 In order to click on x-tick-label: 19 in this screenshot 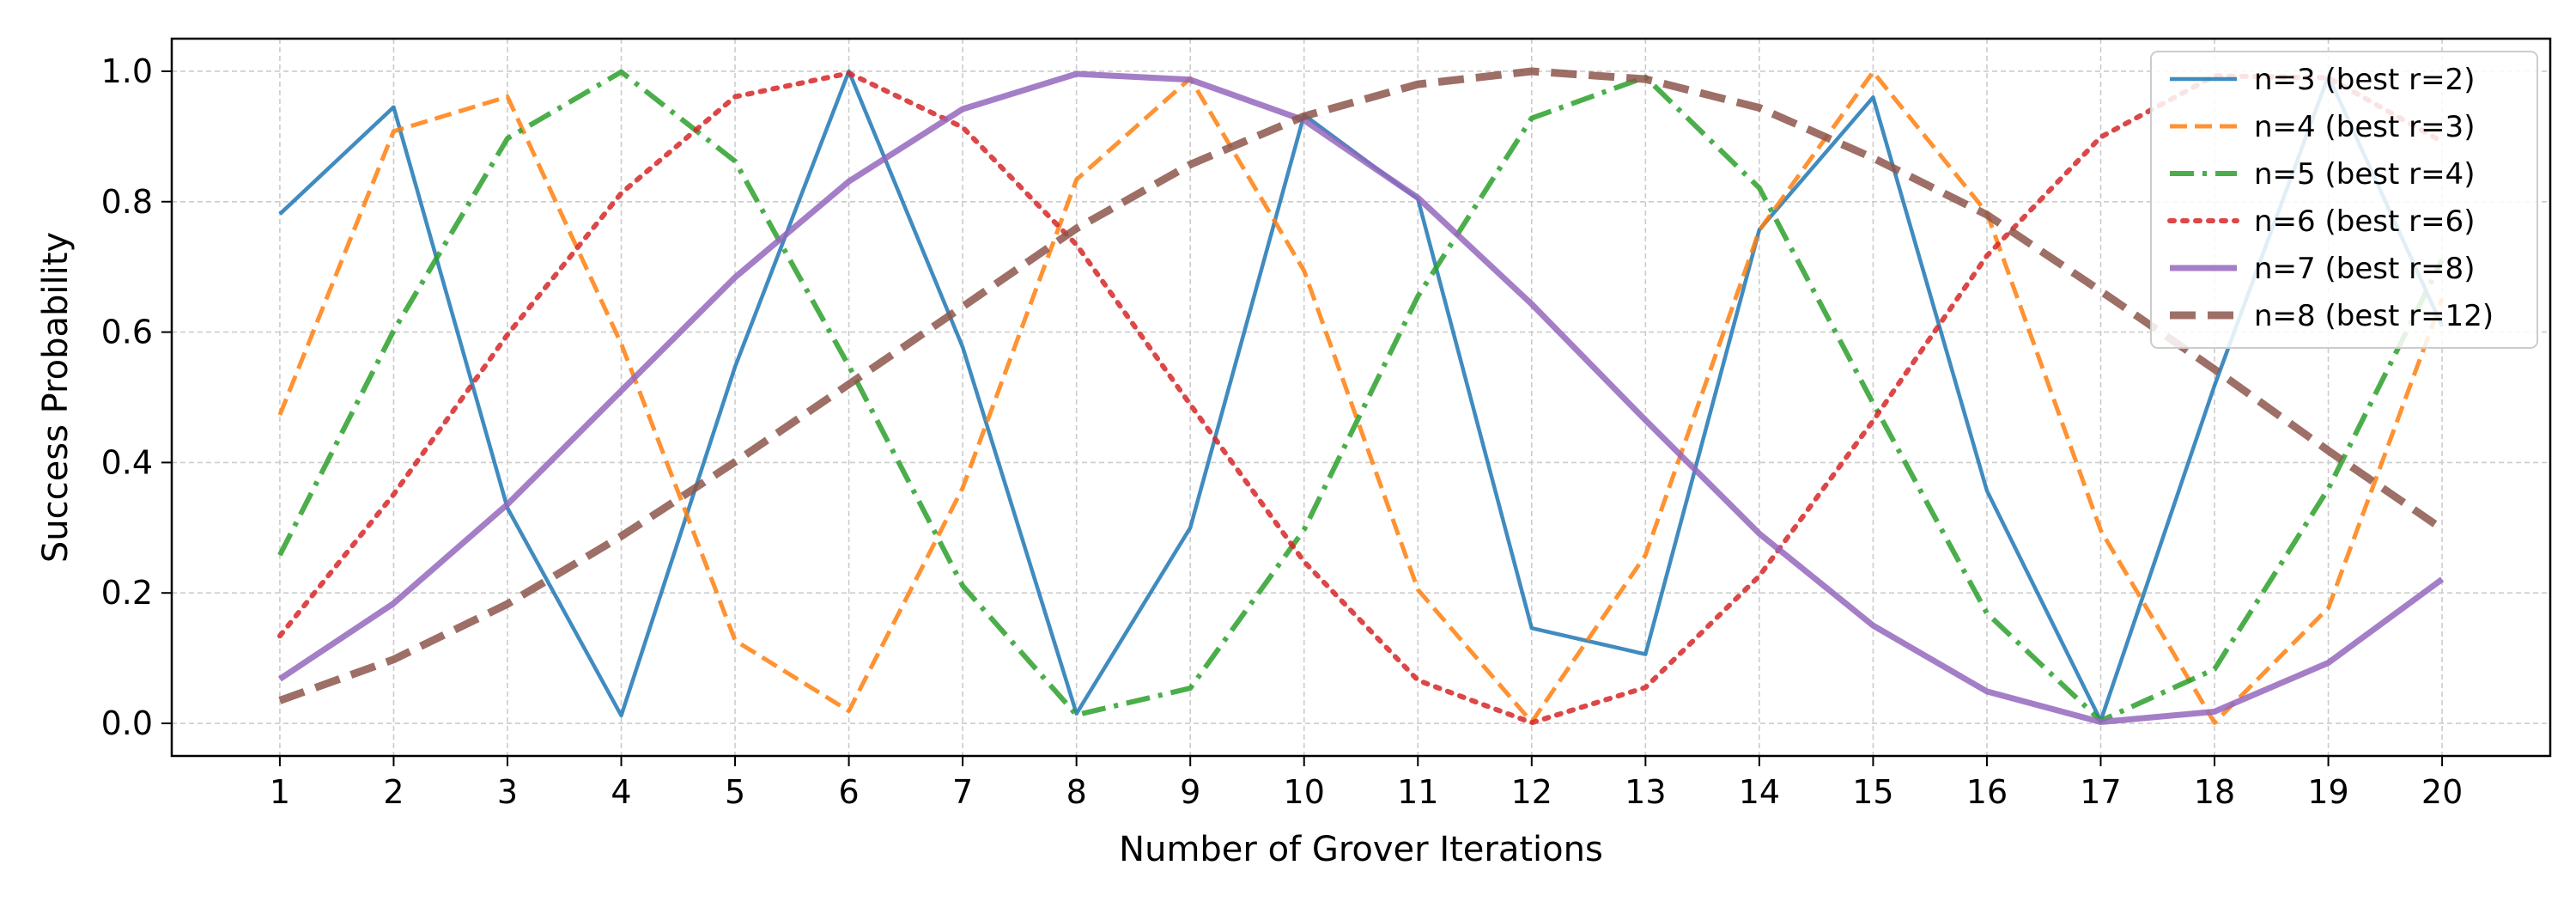, I will do `click(2327, 792)`.